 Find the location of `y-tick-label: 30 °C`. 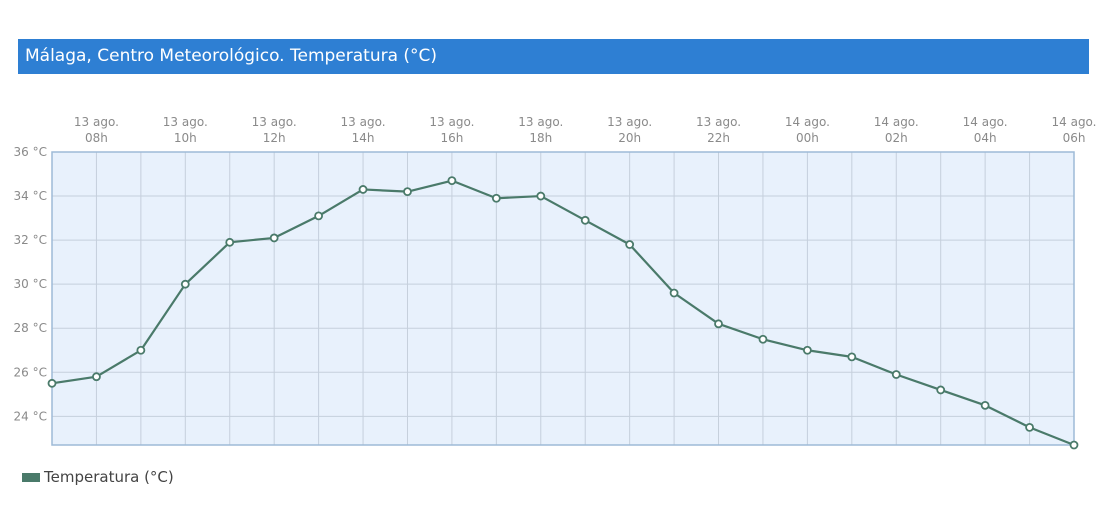

y-tick-label: 30 °C is located at coordinates (30, 284).